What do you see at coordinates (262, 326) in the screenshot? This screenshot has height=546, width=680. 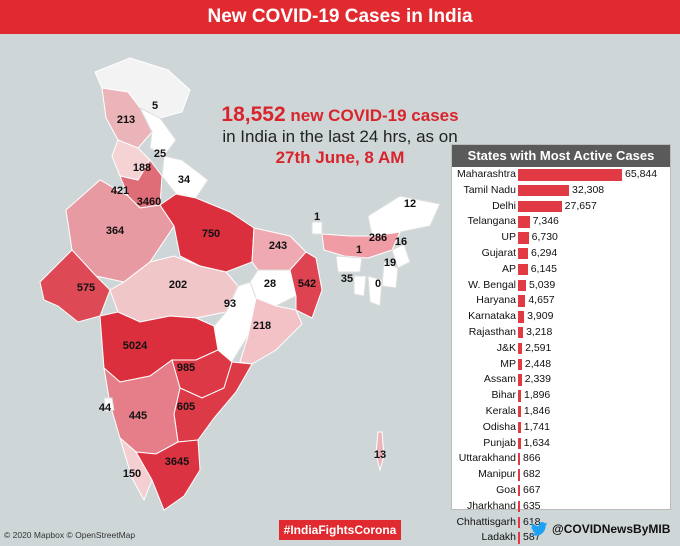 I see `map-label-odisha: 218` at bounding box center [262, 326].